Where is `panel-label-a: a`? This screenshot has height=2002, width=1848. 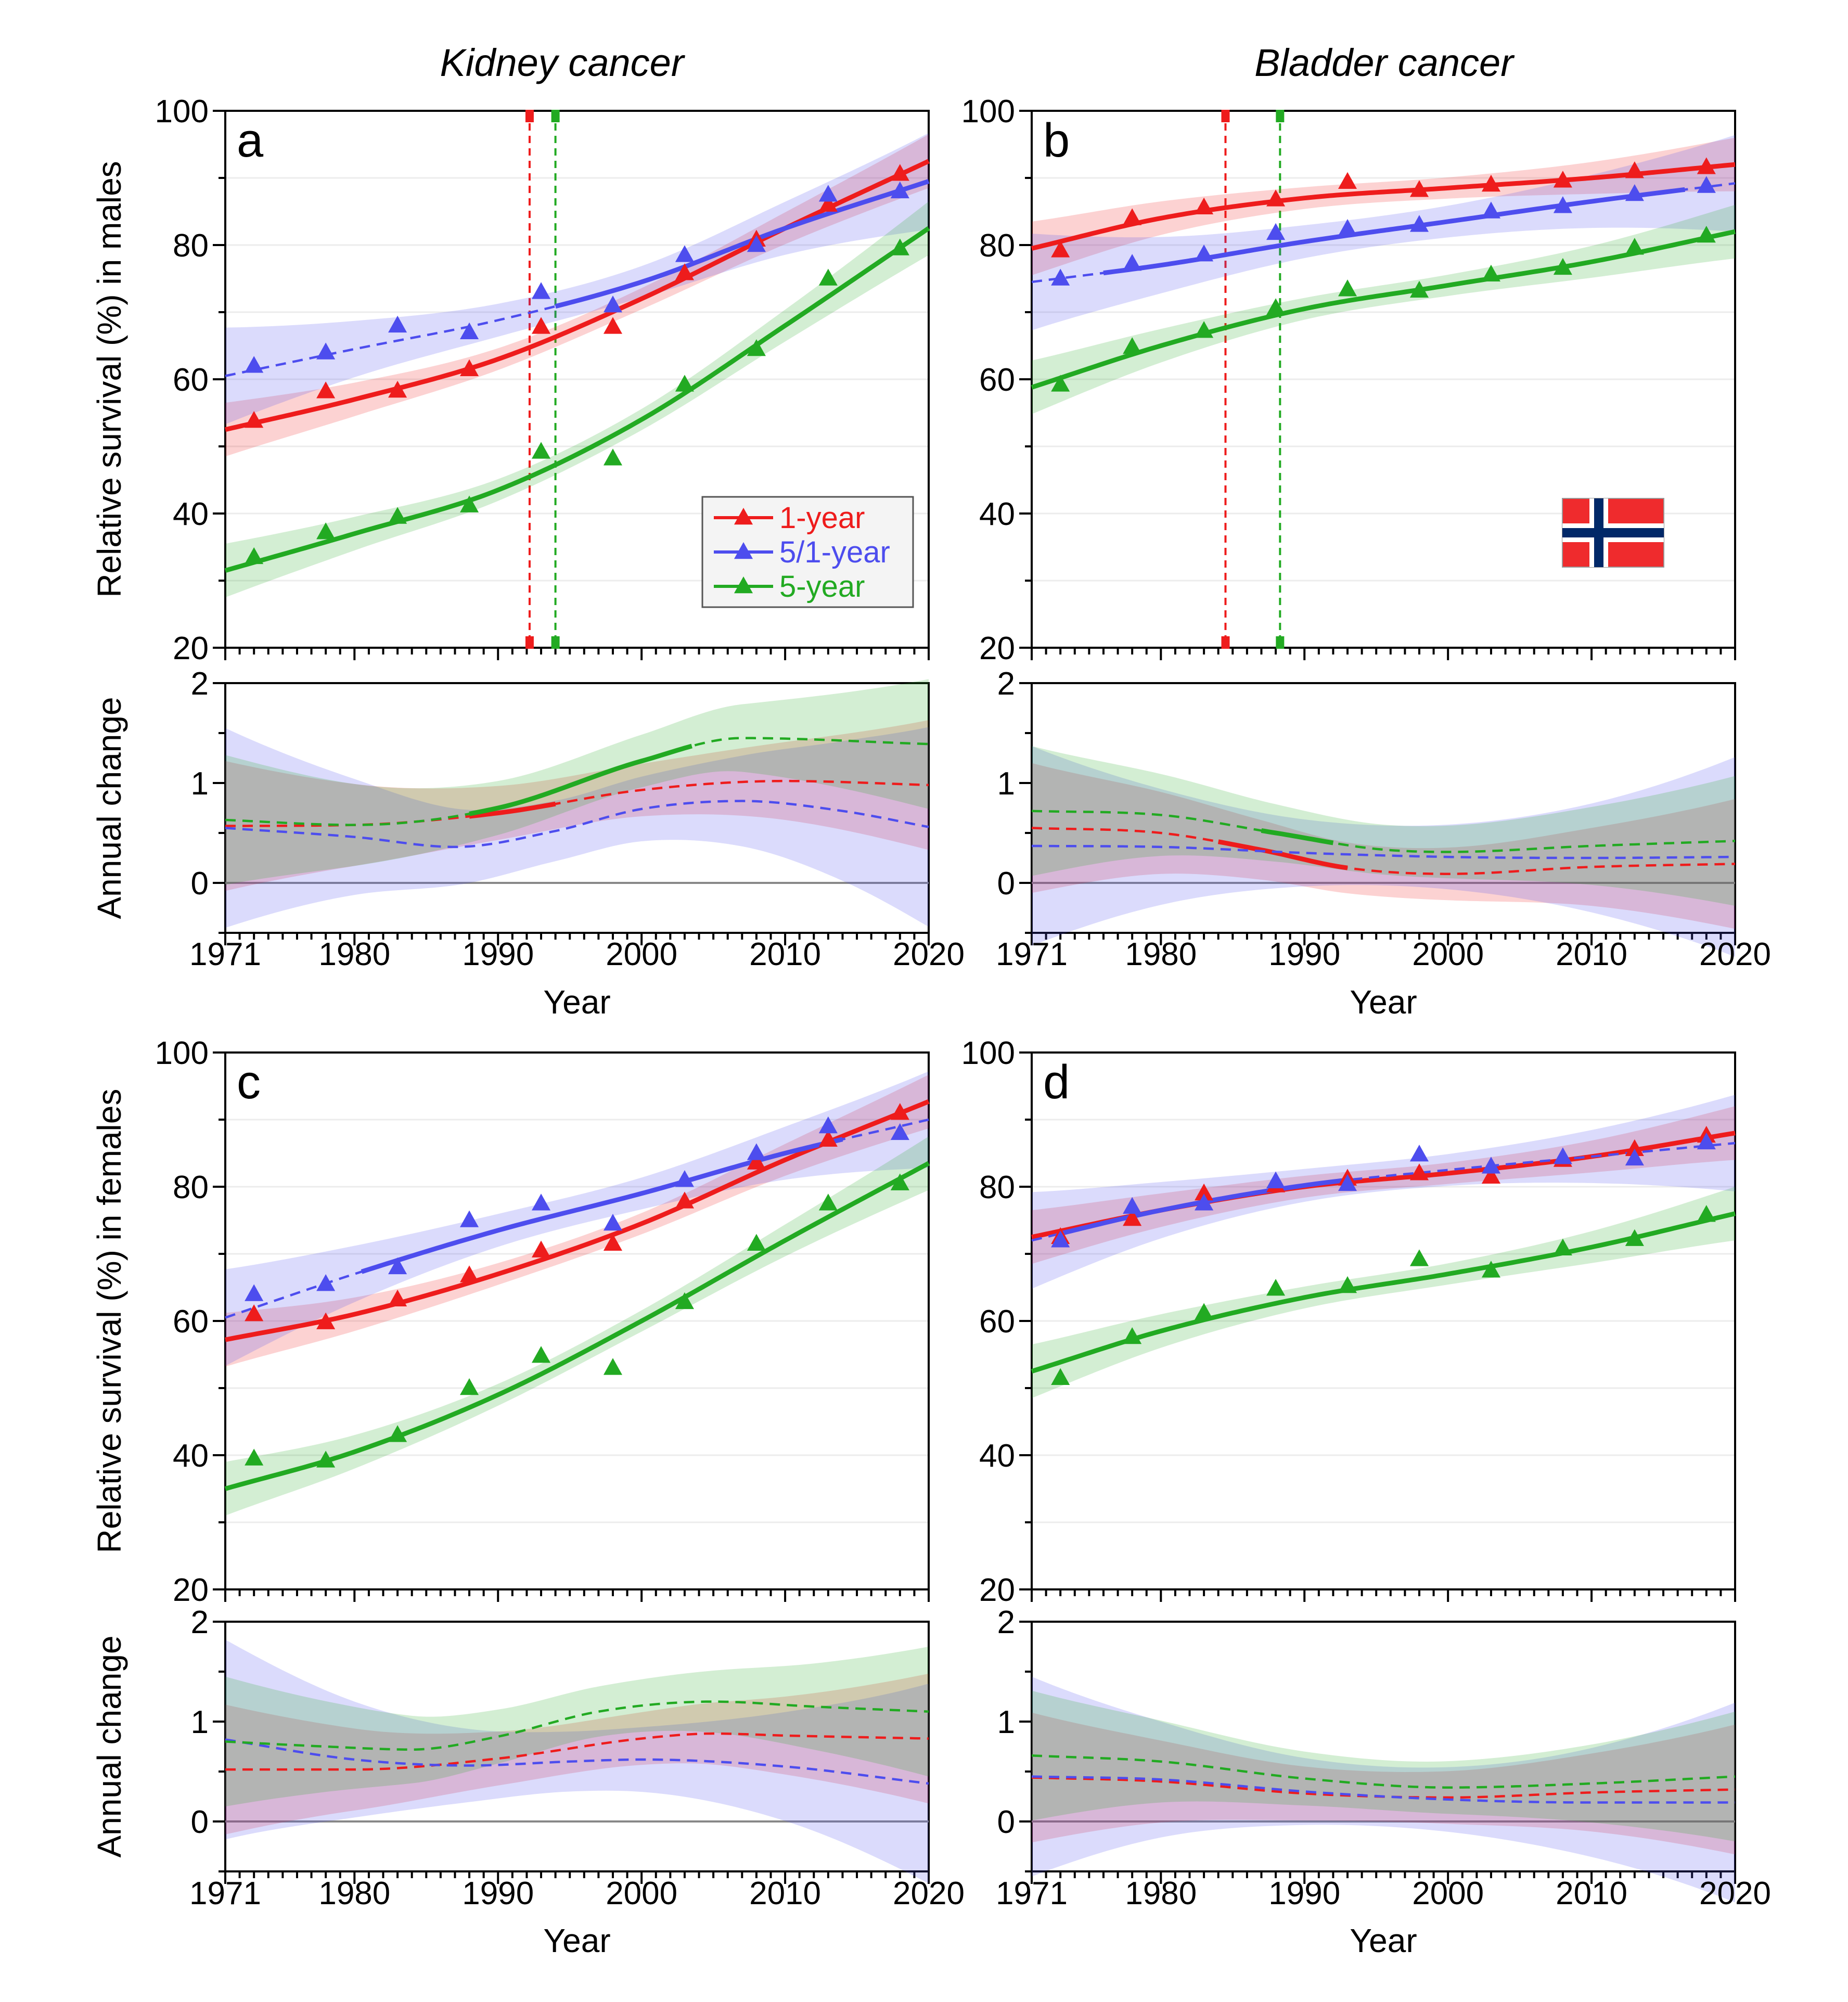
panel-label-a: a is located at coordinates (250, 140).